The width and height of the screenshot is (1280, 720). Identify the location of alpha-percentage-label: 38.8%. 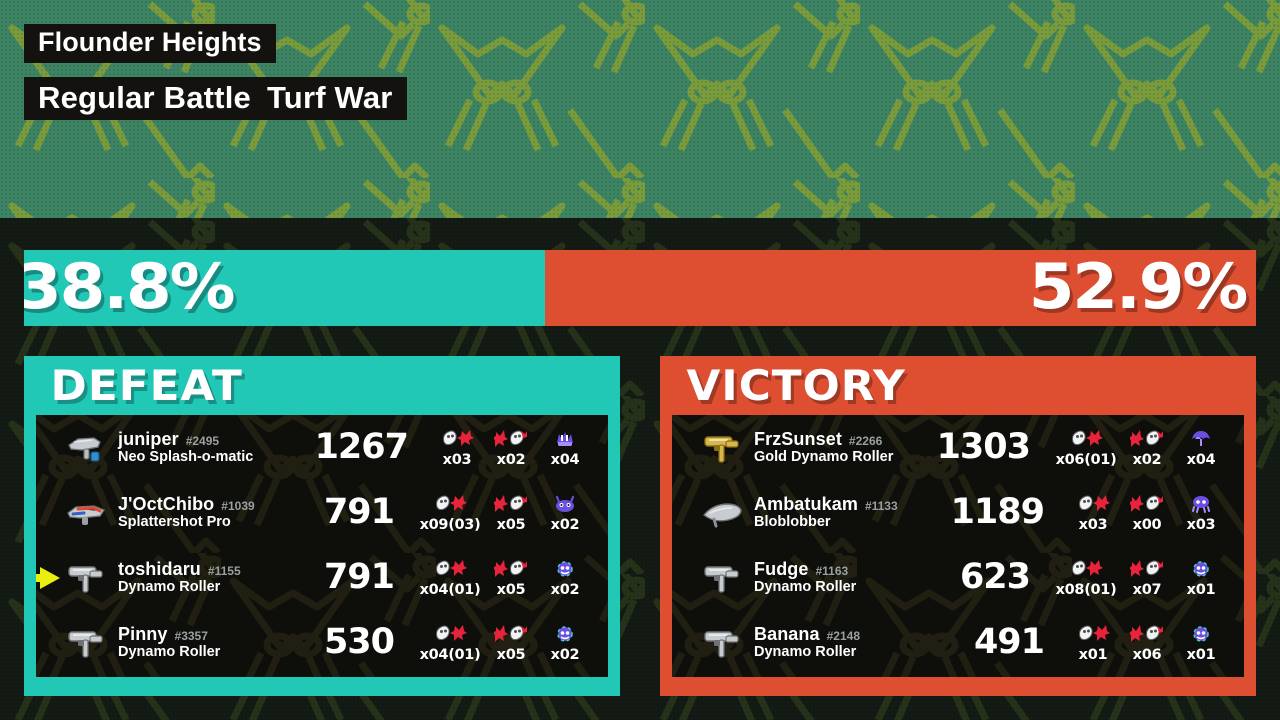
(130, 286).